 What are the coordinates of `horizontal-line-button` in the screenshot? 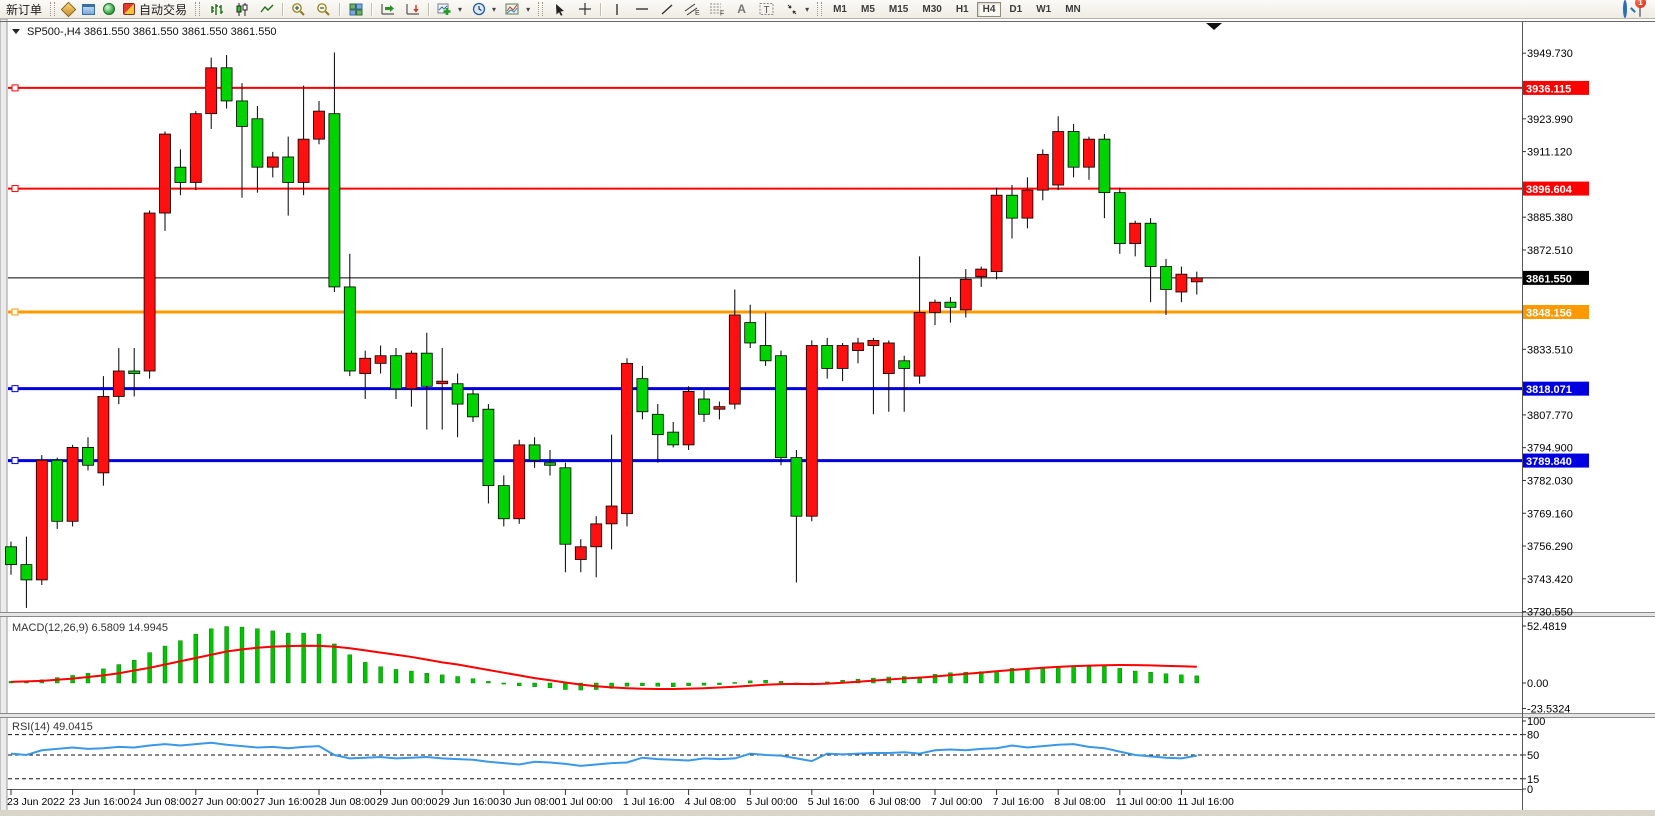 It's located at (641, 9).